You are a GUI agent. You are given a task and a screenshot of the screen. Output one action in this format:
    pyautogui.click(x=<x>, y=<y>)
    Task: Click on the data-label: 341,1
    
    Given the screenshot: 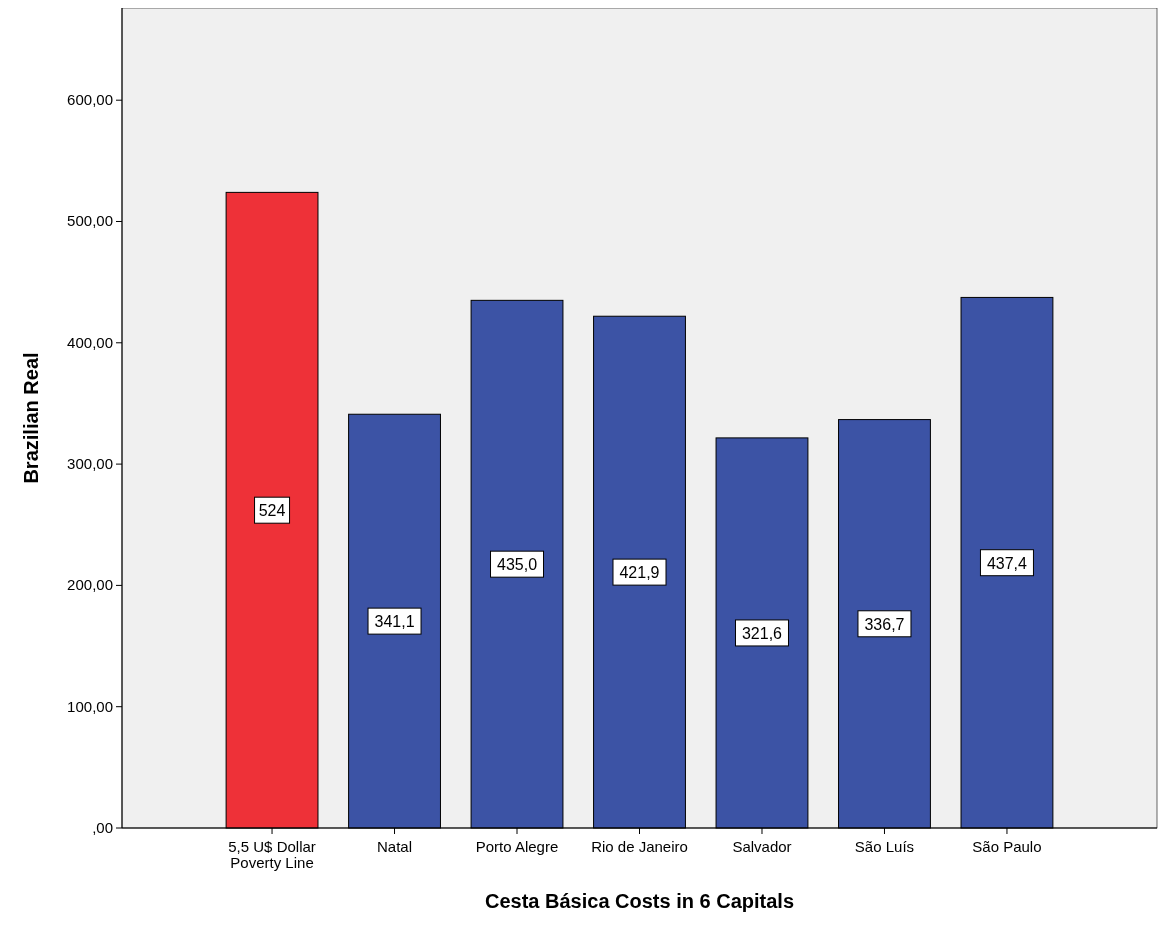 What is the action you would take?
    pyautogui.click(x=394, y=622)
    